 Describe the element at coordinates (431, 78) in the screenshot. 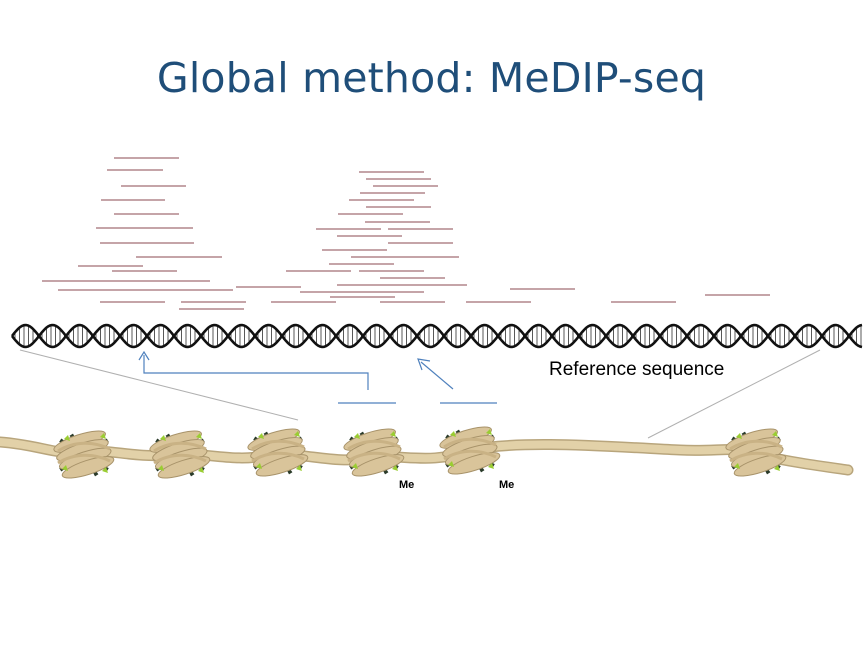

I see `slide-title: Global method: MeDIP-seq` at that location.